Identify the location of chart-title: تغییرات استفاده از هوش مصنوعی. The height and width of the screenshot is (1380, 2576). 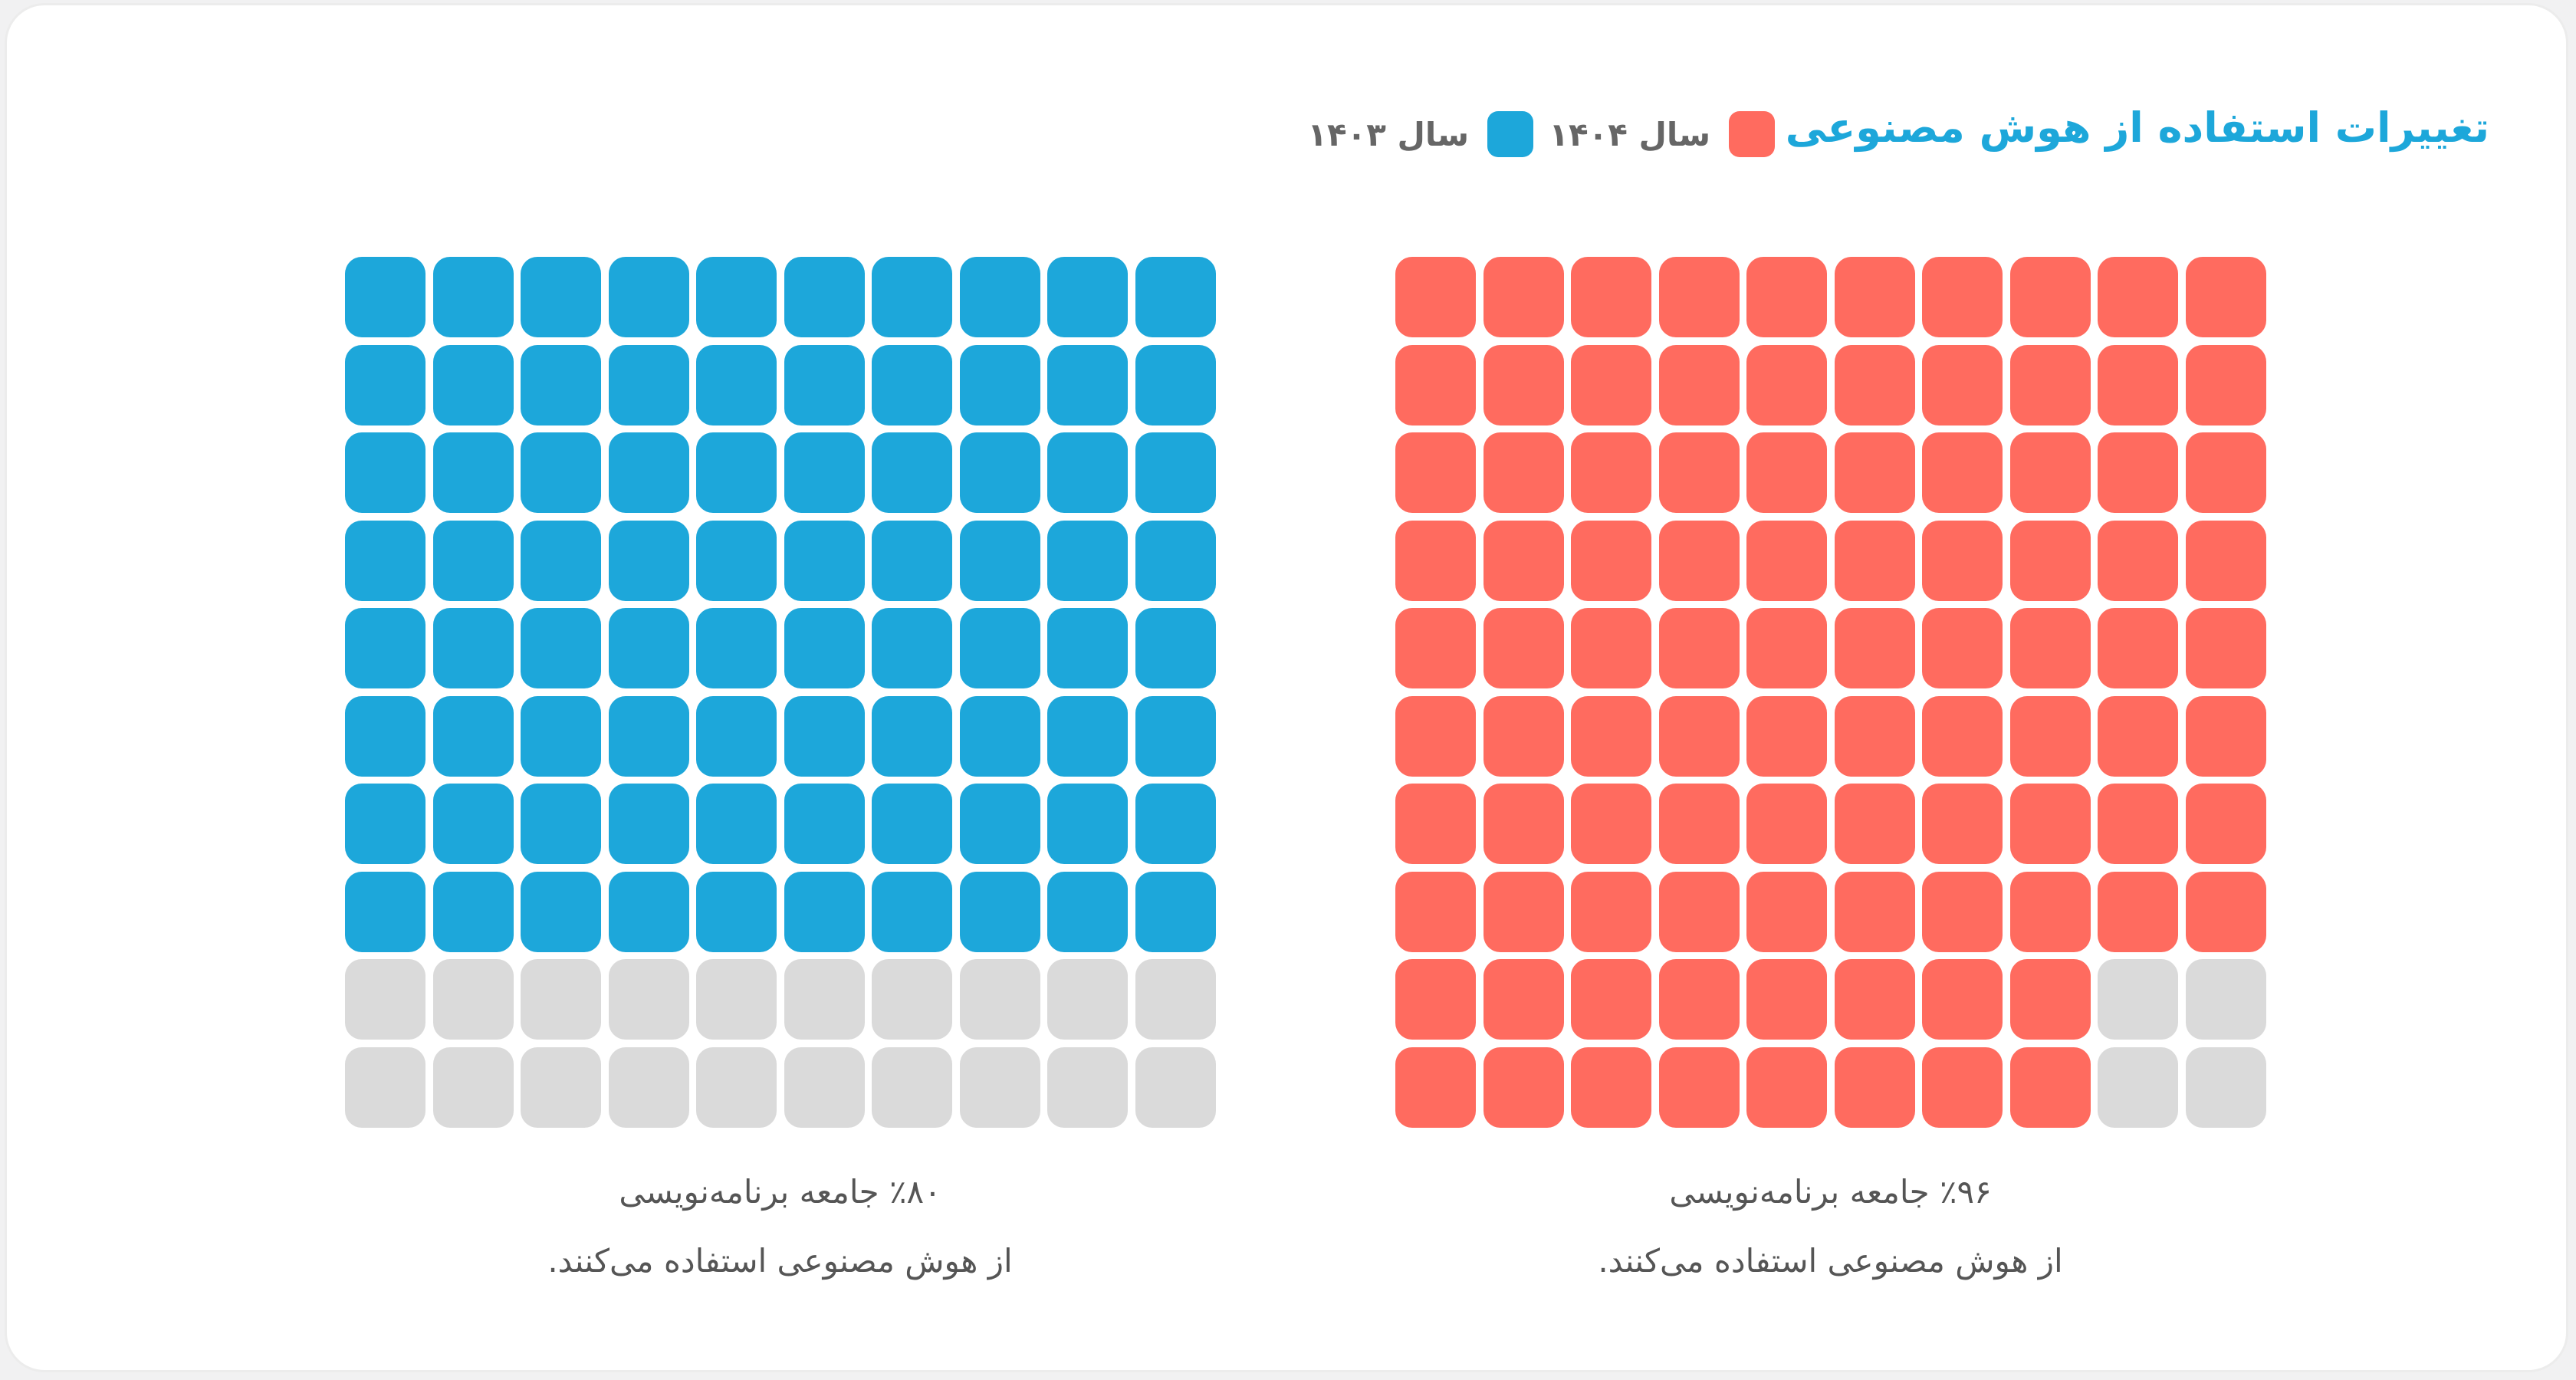
(2137, 128).